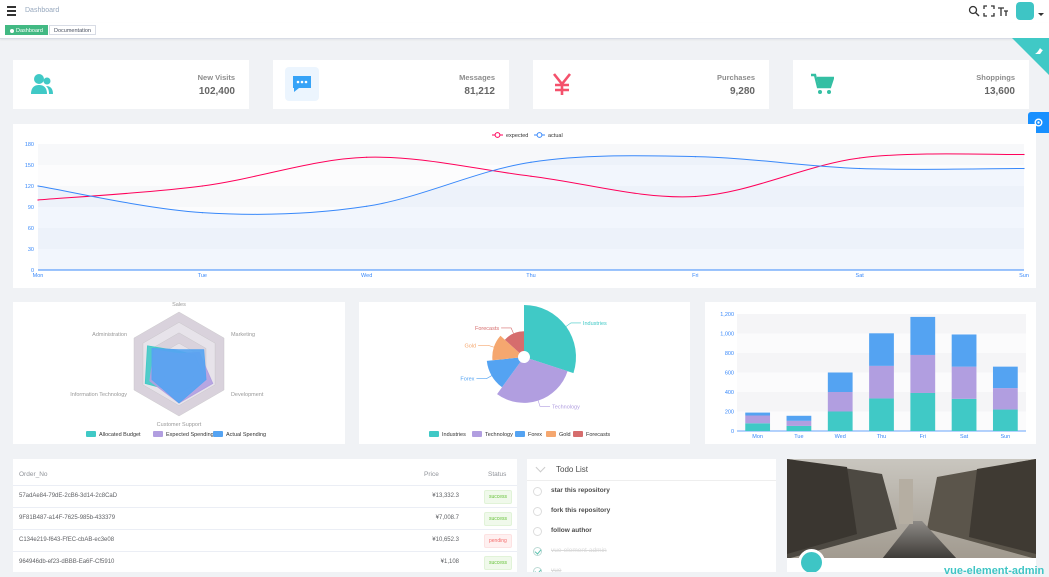 The image size is (1049, 577). I want to click on todo-label: star this repository, so click(580, 490).